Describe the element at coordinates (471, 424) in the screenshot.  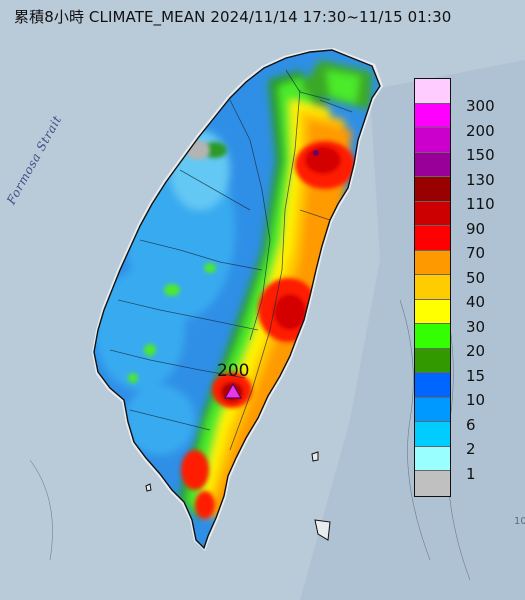
I see `legend-label: 6` at that location.